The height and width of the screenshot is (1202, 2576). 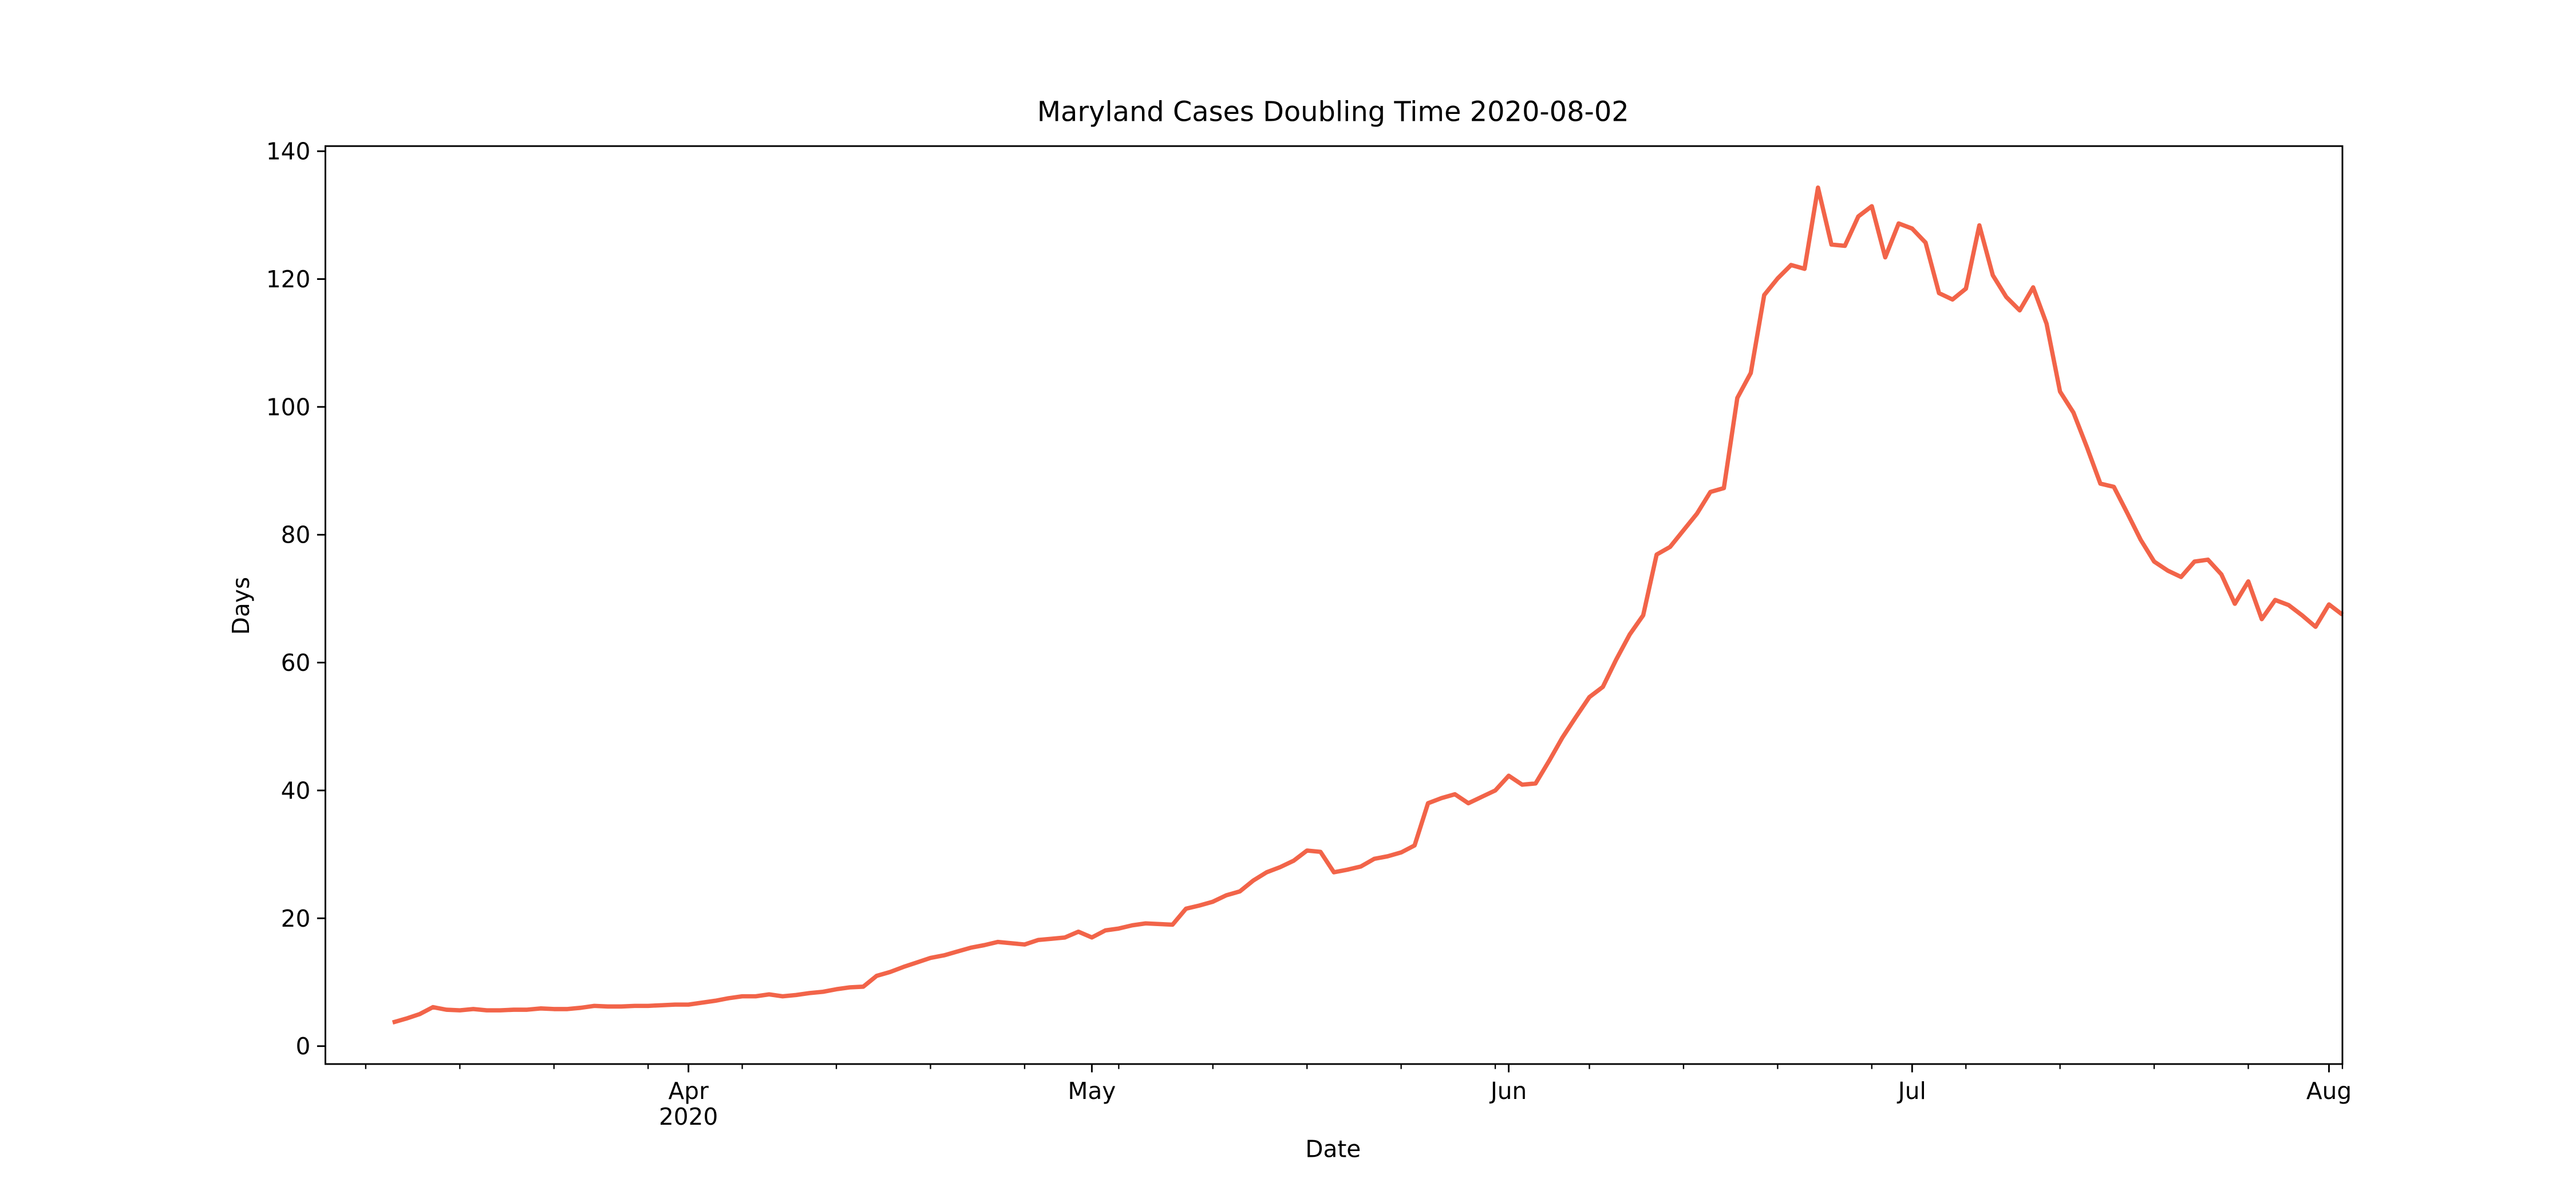 I want to click on y-tick-label: 140, so click(x=288, y=152).